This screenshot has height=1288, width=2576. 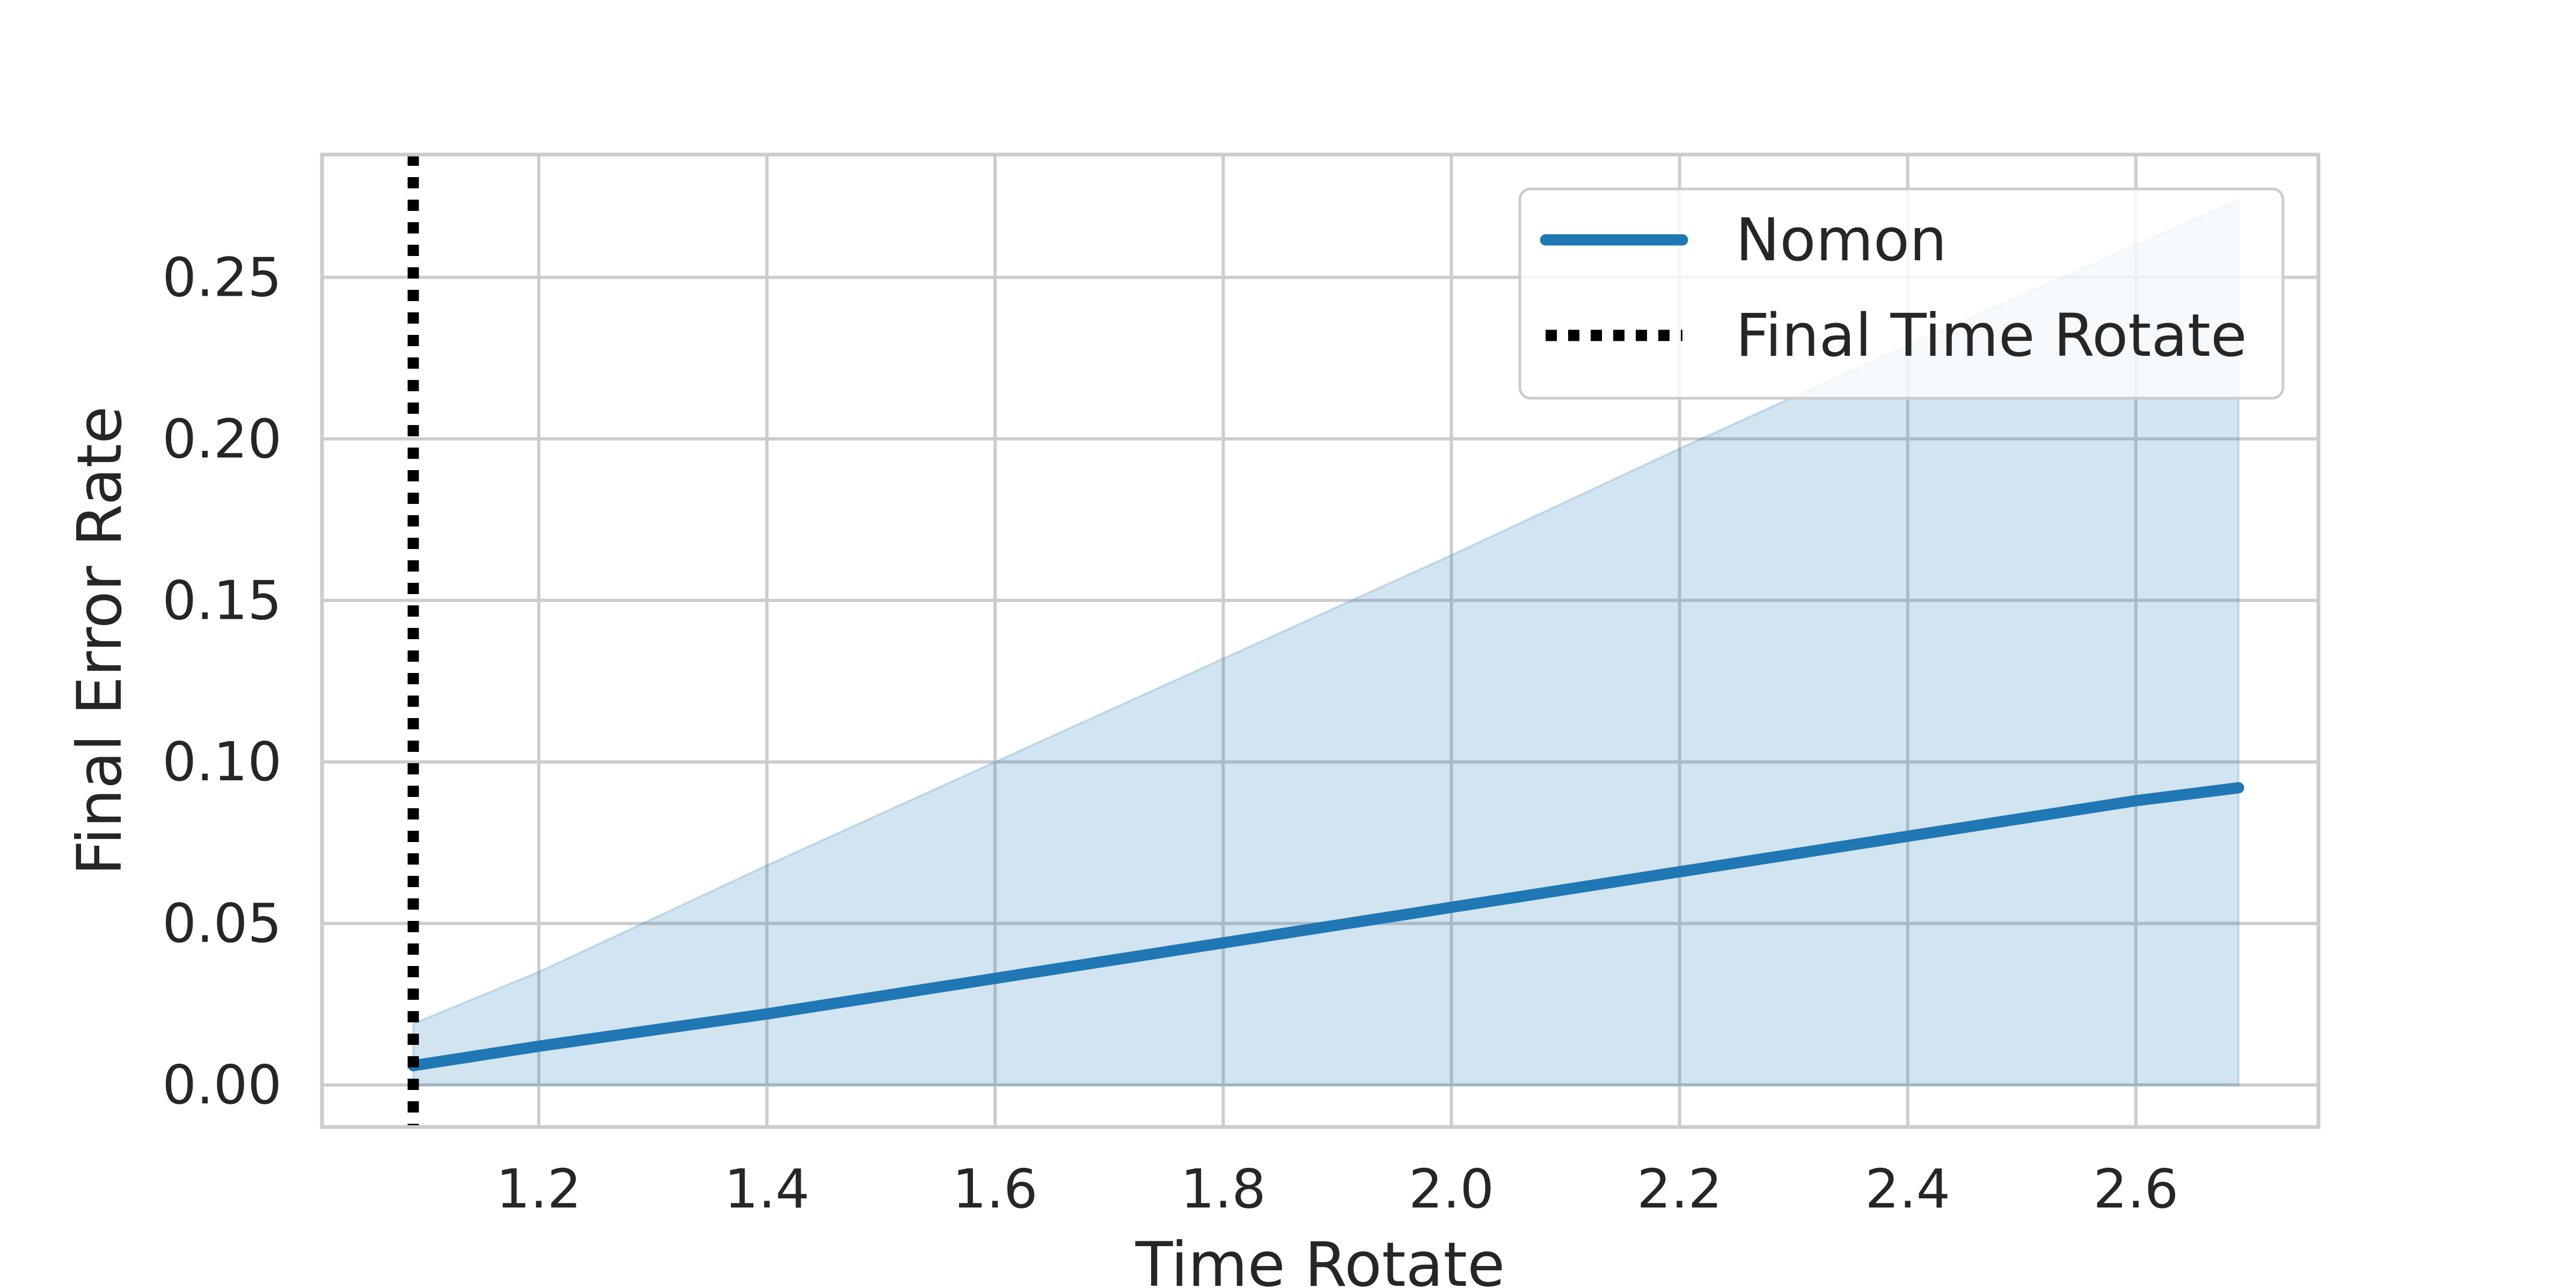 I want to click on y-tick-labels: 0.00 0.05 0.10 0.15 0.20 0.25, so click(x=222, y=681).